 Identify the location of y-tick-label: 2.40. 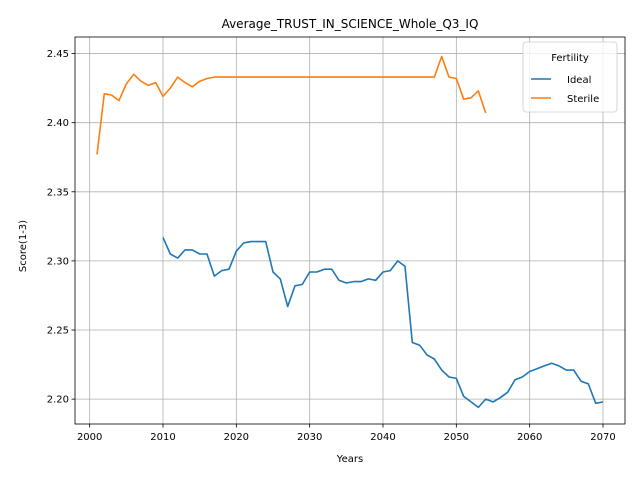
(58, 123).